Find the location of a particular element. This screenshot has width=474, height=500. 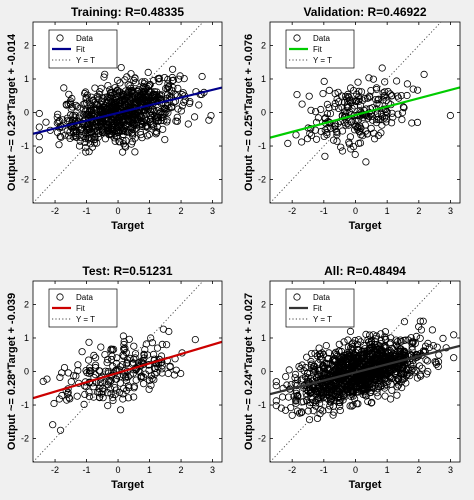

x-tick-label: 3 is located at coordinates (212, 470).